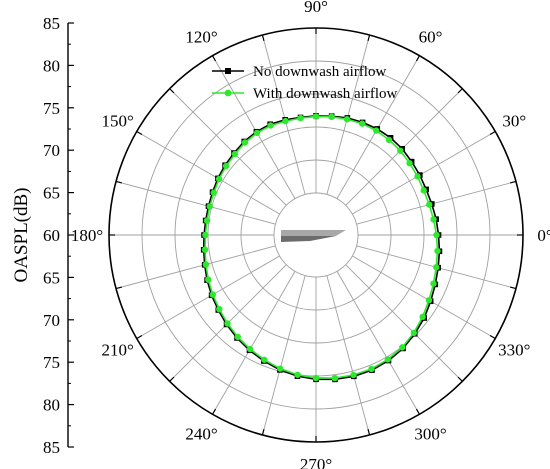 This screenshot has width=550, height=469. Describe the element at coordinates (431, 37) in the screenshot. I see `angular-tick-label: 60°` at that location.